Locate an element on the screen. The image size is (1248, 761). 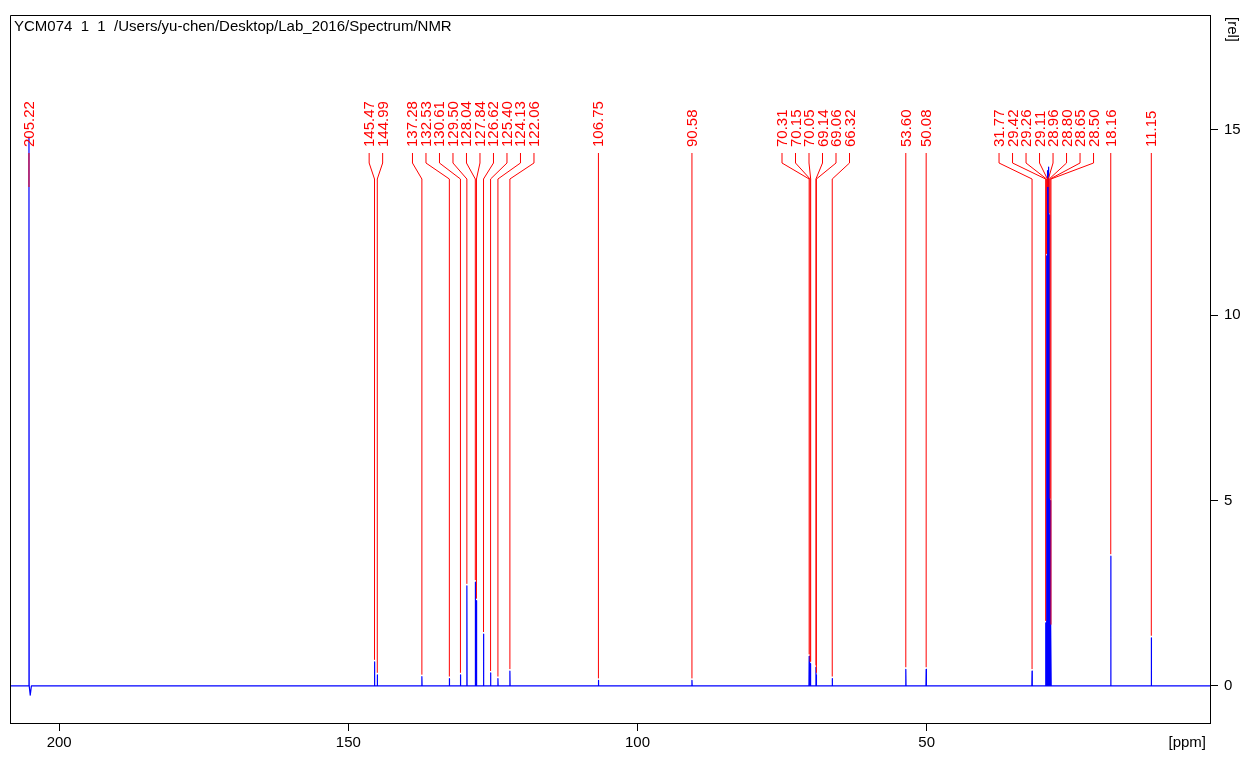
x-axis-title: [ppm] is located at coordinates (1187, 741).